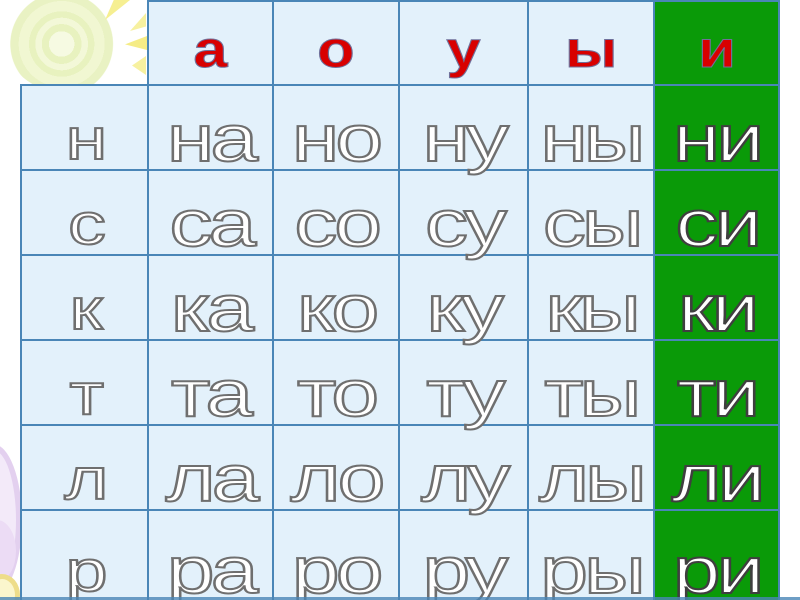  I want to click on empty-corner-cell, so click(84, 43).